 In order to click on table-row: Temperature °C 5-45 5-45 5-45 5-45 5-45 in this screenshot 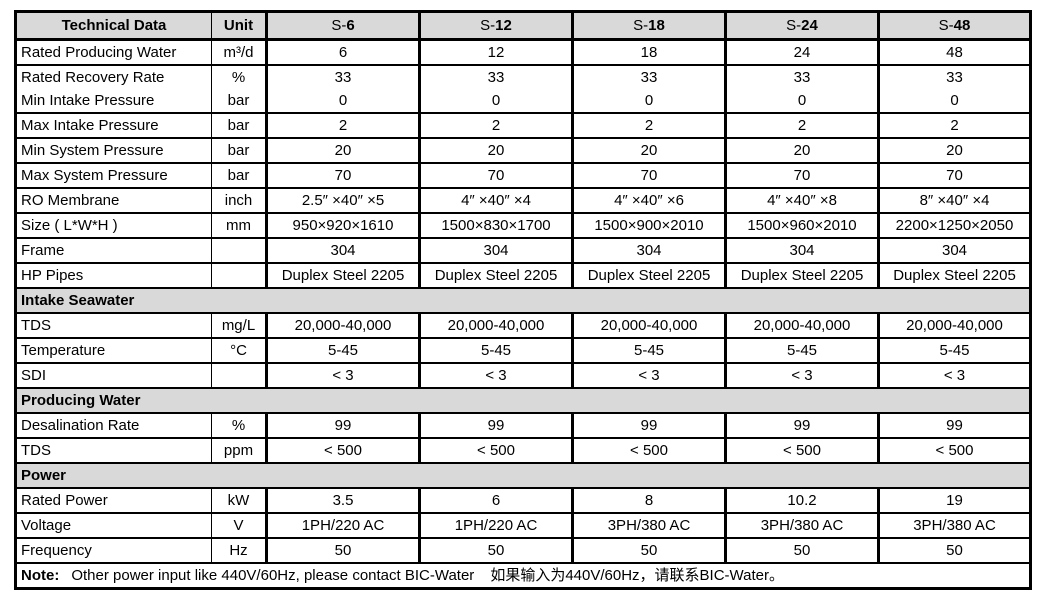, I will do `click(523, 351)`.